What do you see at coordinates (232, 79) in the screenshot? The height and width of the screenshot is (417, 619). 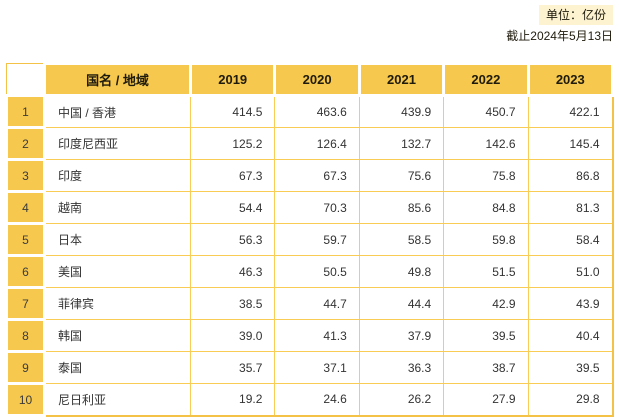 I see `column-header-2019: 2019` at bounding box center [232, 79].